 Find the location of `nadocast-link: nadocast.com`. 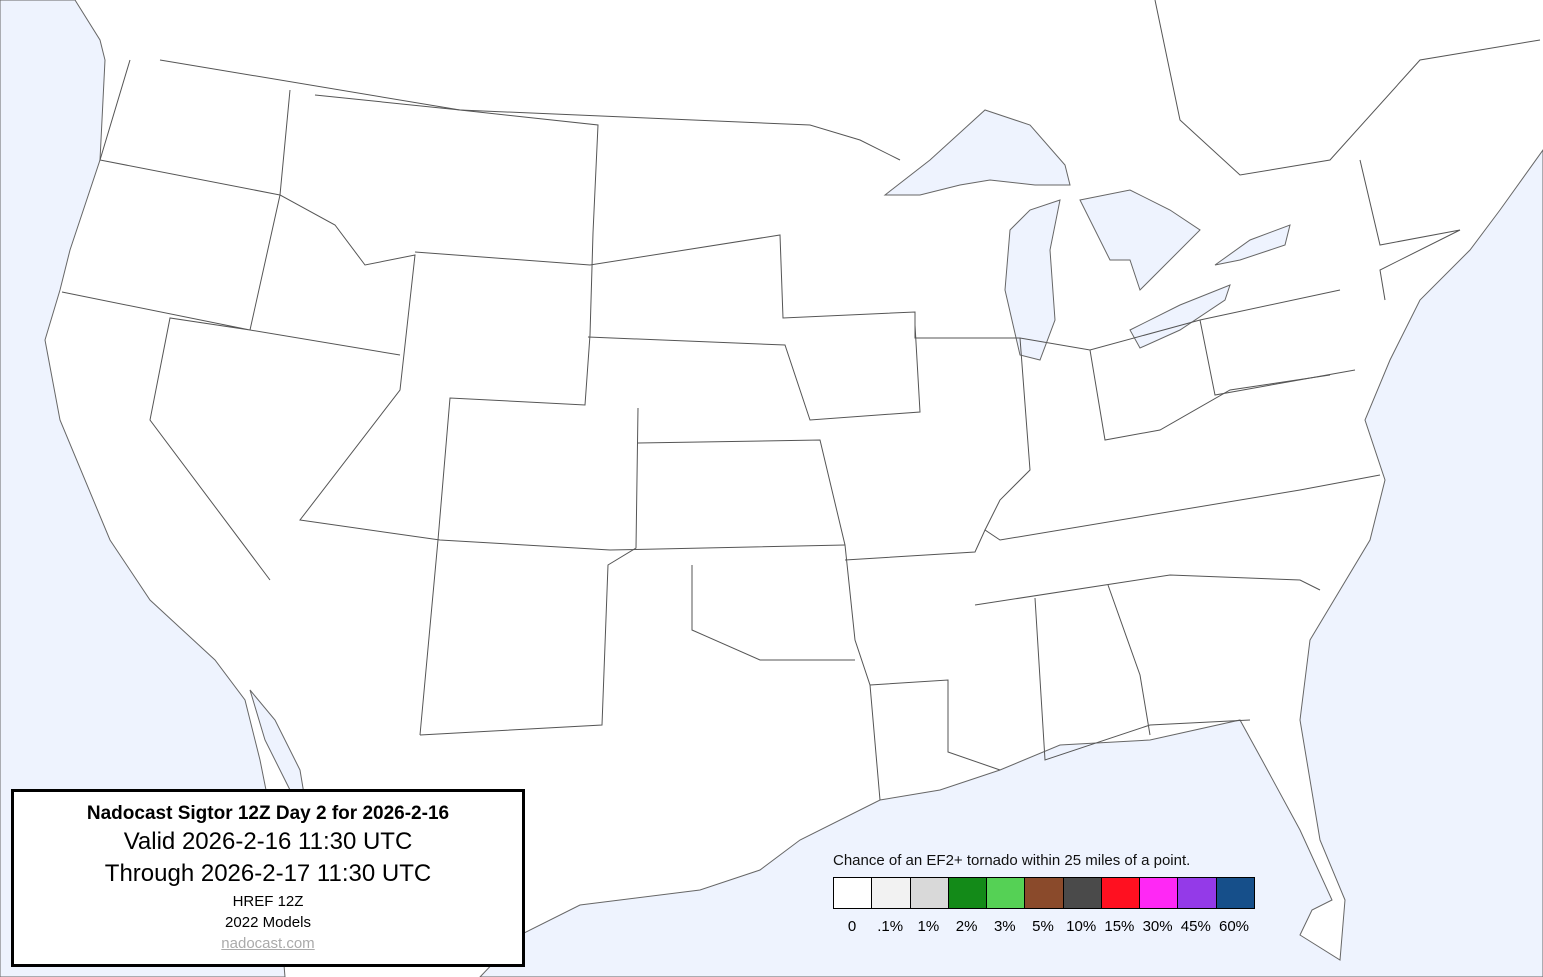

nadocast-link: nadocast.com is located at coordinates (268, 943).